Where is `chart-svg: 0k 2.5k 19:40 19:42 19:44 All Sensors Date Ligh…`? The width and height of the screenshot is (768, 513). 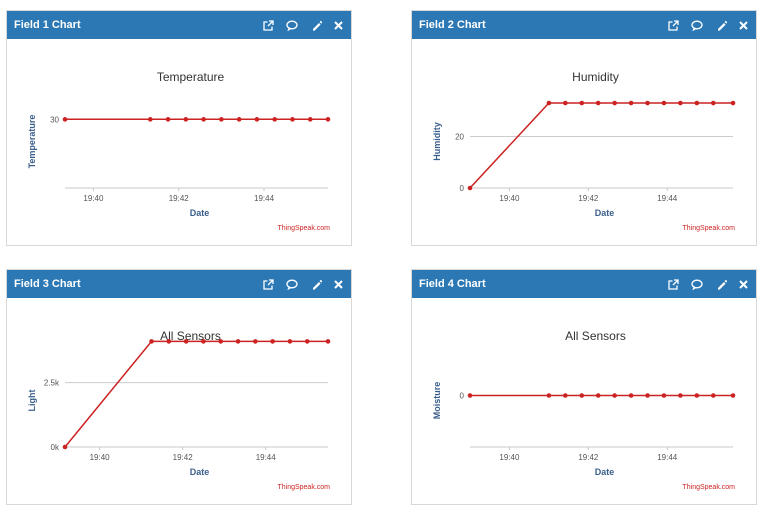 chart-svg: 0k 2.5k 19:40 19:42 19:44 All Sensors Date Ligh… is located at coordinates (179, 410).